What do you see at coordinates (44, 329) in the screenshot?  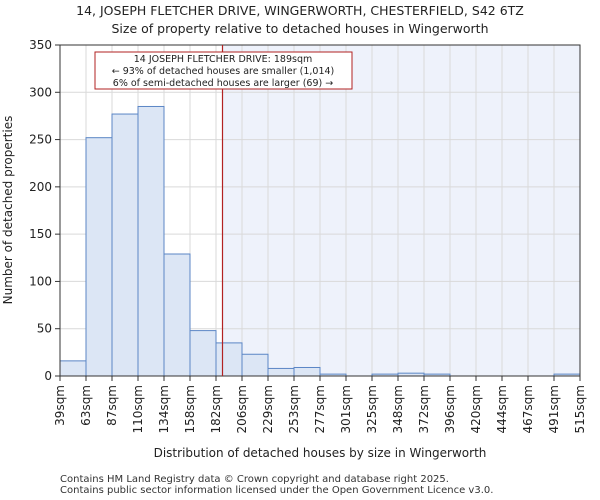 I see `y-tick-label: 50` at bounding box center [44, 329].